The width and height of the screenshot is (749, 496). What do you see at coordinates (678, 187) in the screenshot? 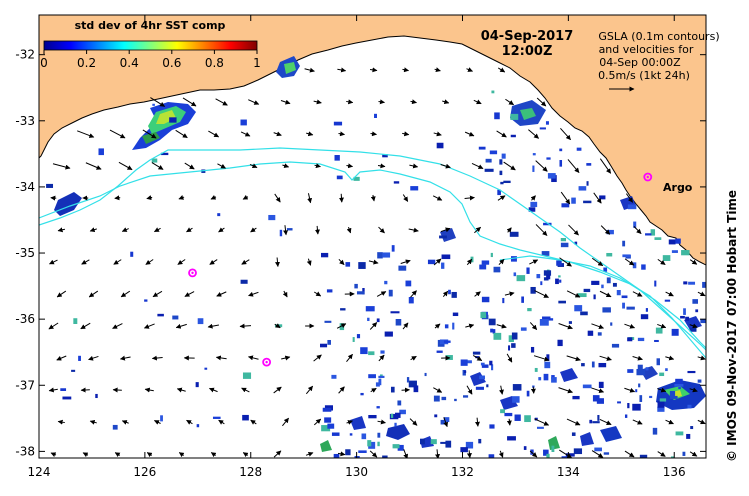
I see `argo-label: Argo` at bounding box center [678, 187].